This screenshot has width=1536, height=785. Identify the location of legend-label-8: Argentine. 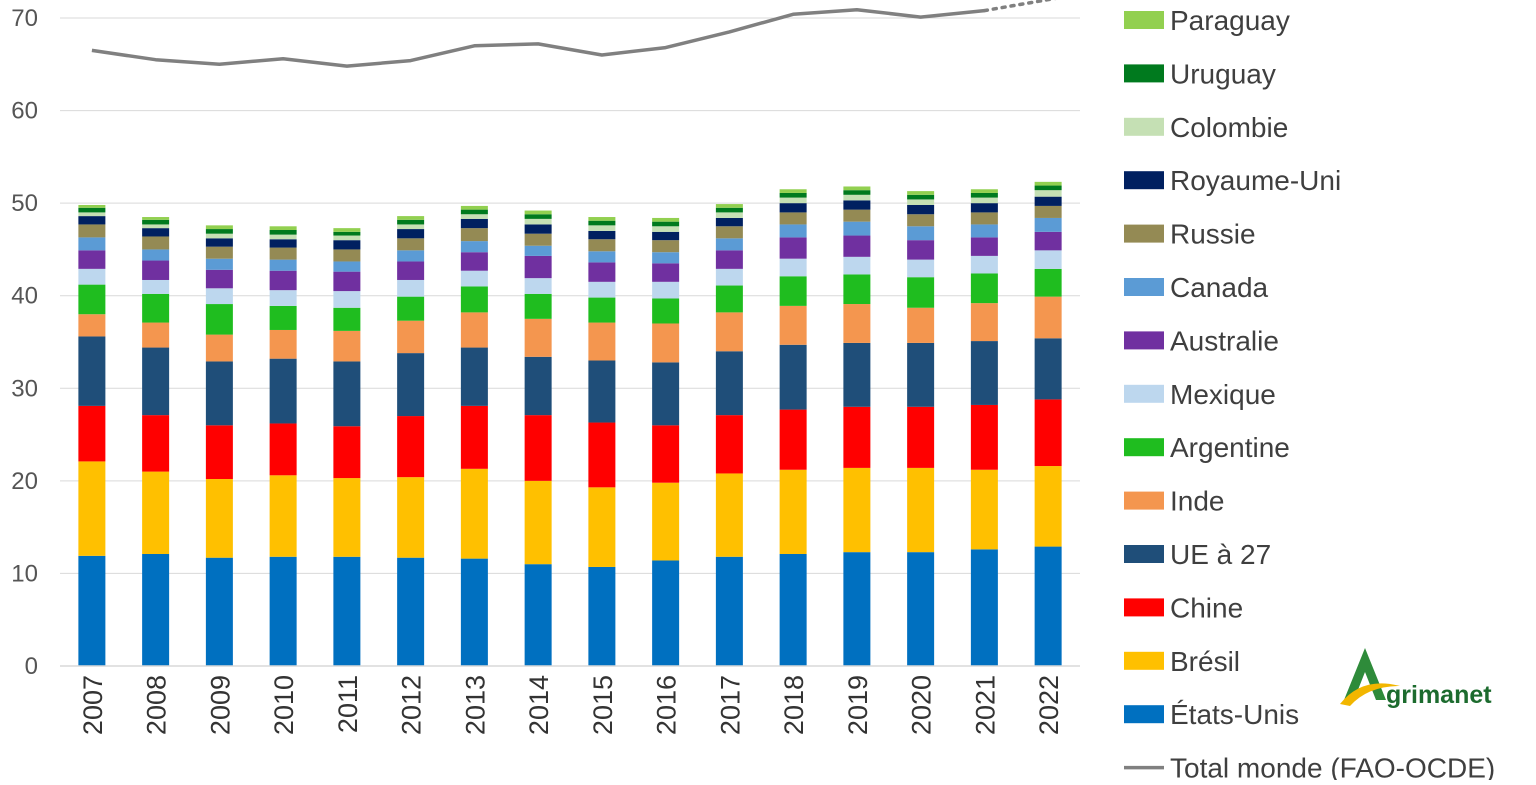
(1230, 447).